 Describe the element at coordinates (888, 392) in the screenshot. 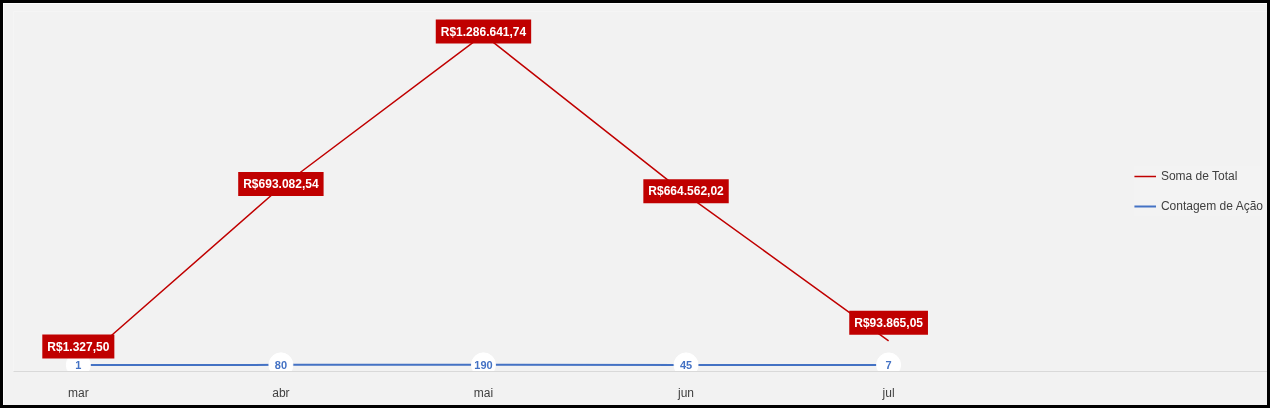

I see `x-tick-label: jul` at that location.